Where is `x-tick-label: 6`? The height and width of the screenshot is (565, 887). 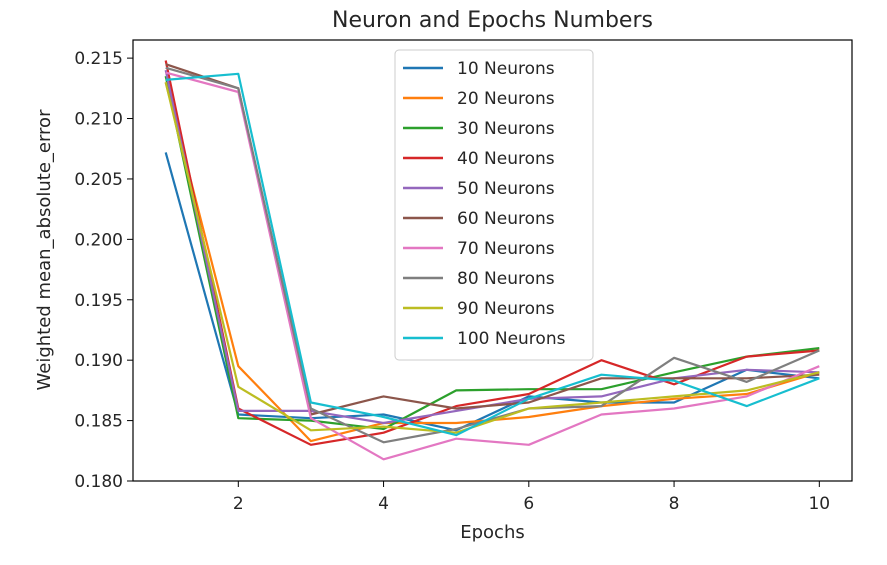 x-tick-label: 6 is located at coordinates (528, 504).